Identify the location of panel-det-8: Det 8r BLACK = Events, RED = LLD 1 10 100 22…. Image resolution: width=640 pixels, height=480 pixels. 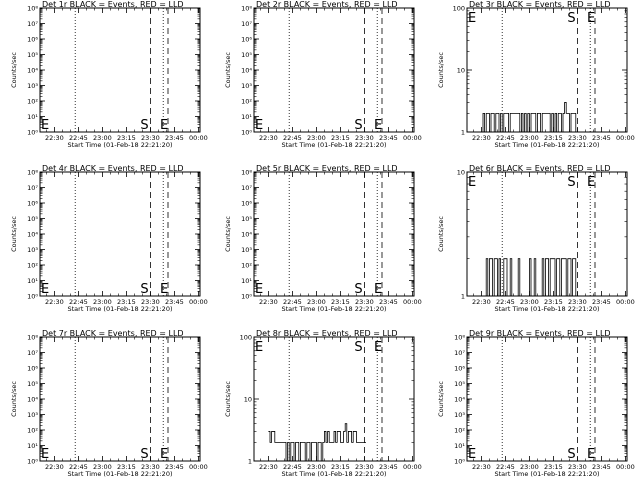
(323, 403).